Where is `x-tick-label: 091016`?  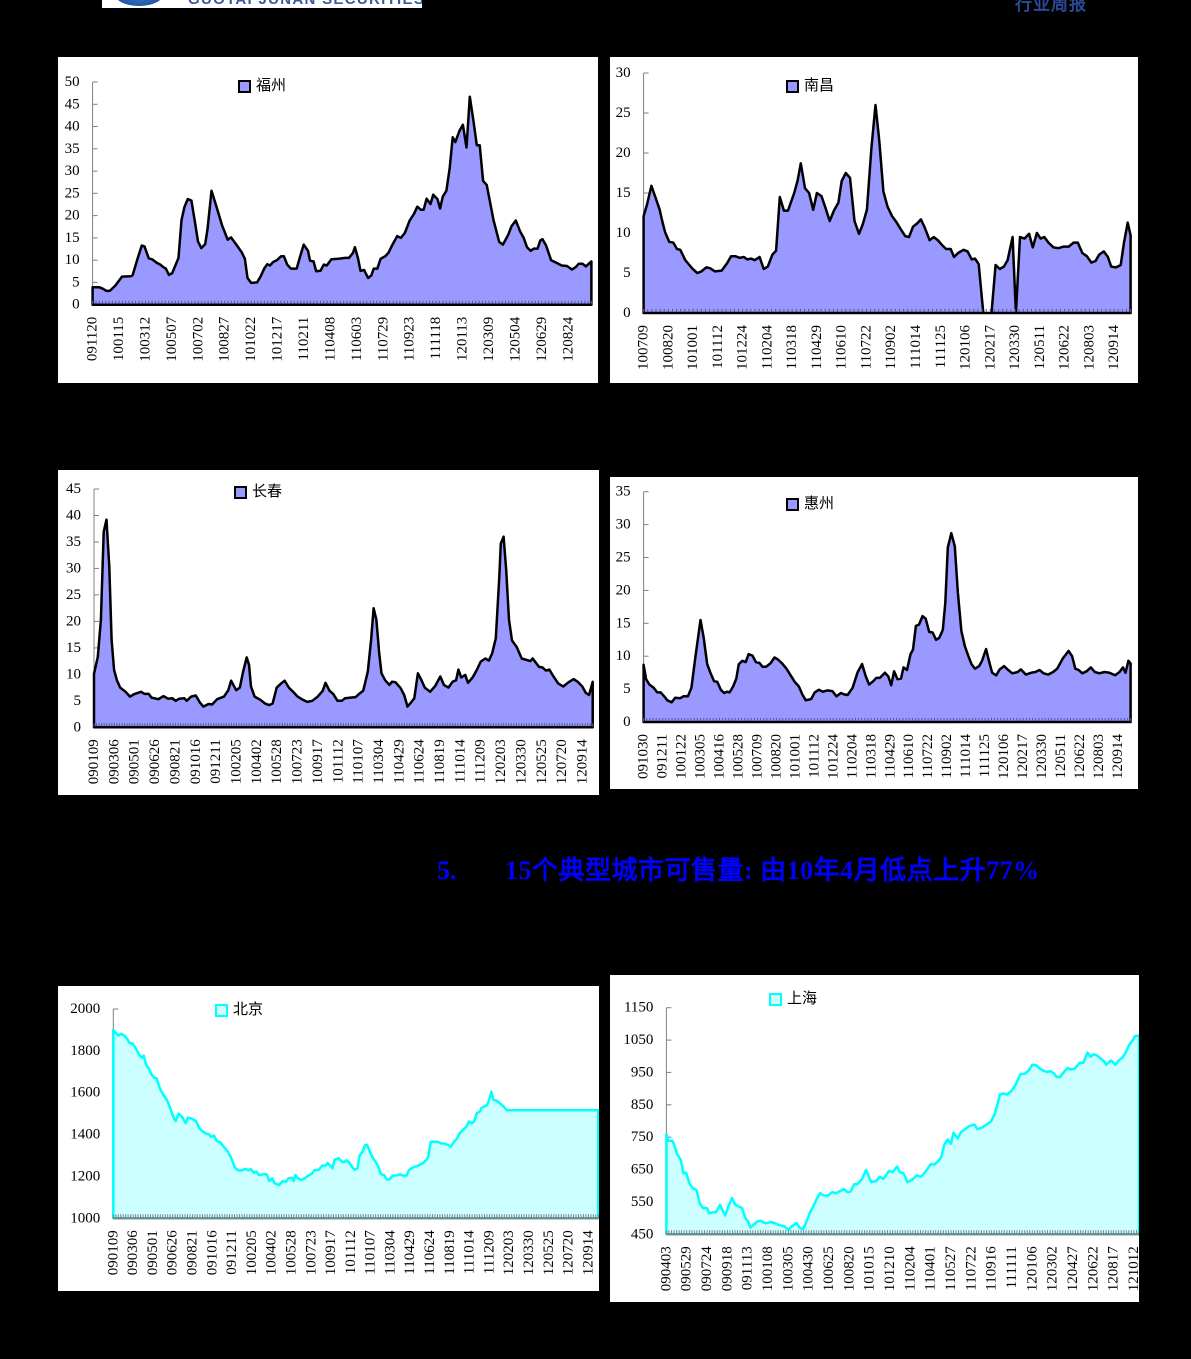 x-tick-label: 091016 is located at coordinates (196, 762).